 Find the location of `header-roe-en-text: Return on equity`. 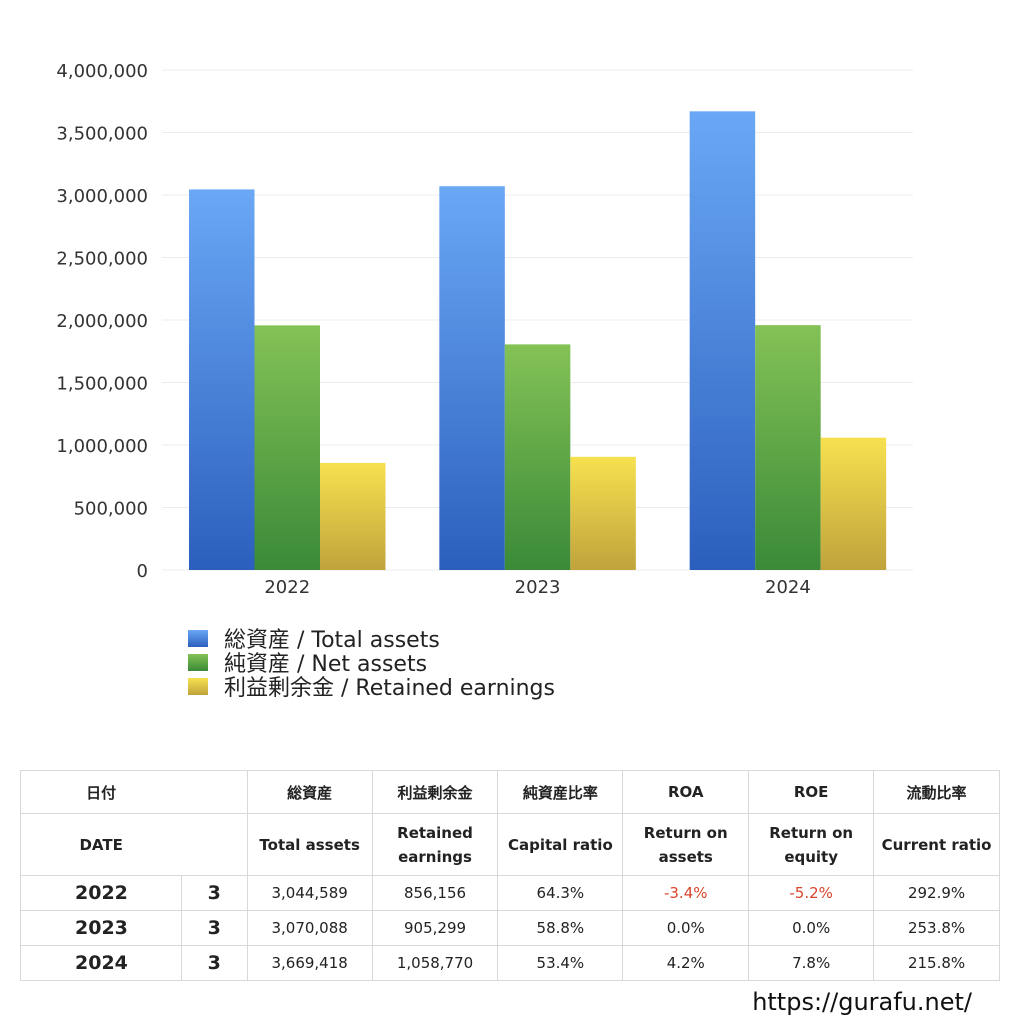

header-roe-en-text: Return on equity is located at coordinates (811, 844).